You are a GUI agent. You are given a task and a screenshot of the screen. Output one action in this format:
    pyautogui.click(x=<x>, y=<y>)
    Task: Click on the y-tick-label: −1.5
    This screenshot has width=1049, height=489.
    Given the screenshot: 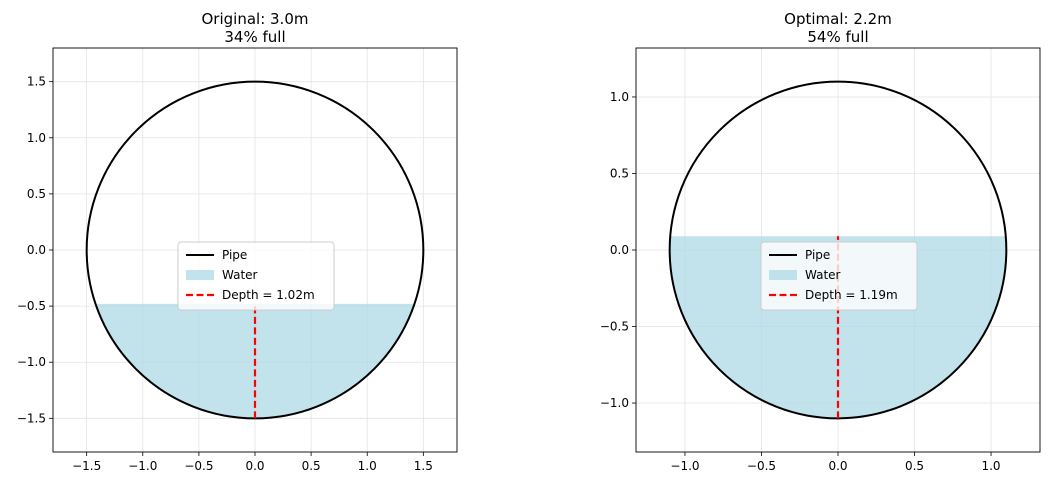 What is the action you would take?
    pyautogui.click(x=31, y=418)
    